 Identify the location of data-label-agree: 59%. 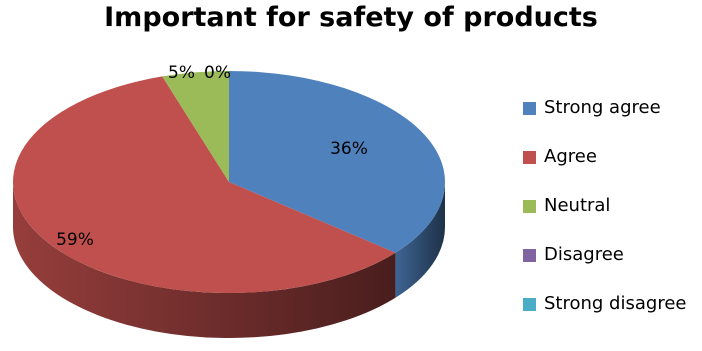
(75, 240).